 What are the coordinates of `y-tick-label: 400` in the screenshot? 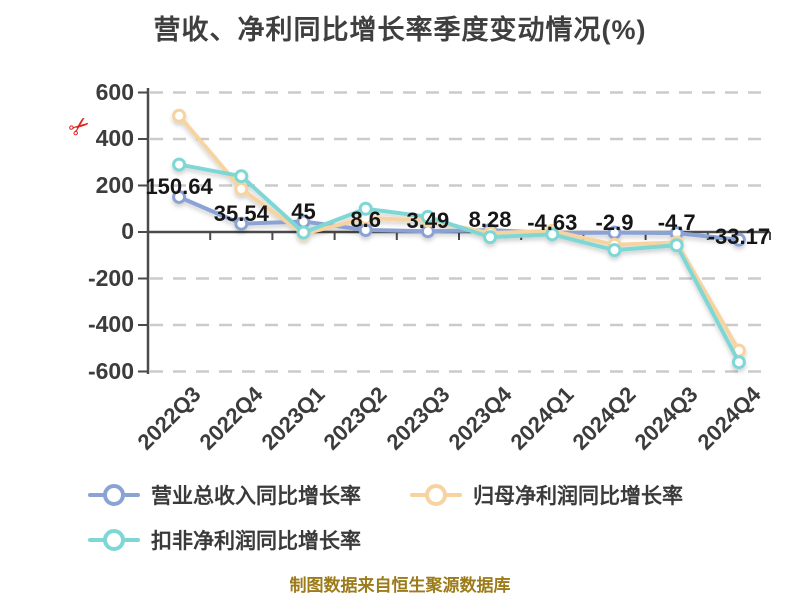 It's located at (114, 138).